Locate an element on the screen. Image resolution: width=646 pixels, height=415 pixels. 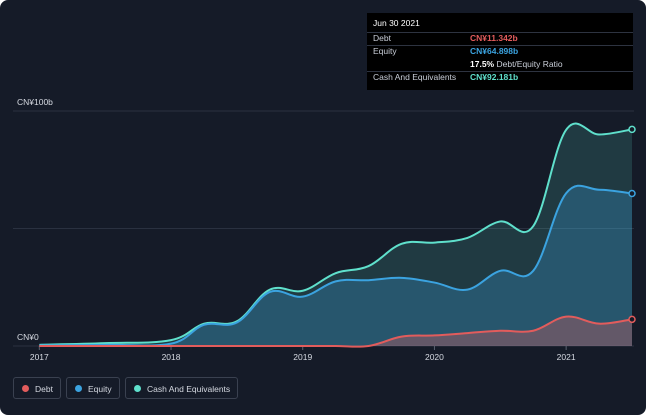
tooltip-debt-label: Debt is located at coordinates (382, 38).